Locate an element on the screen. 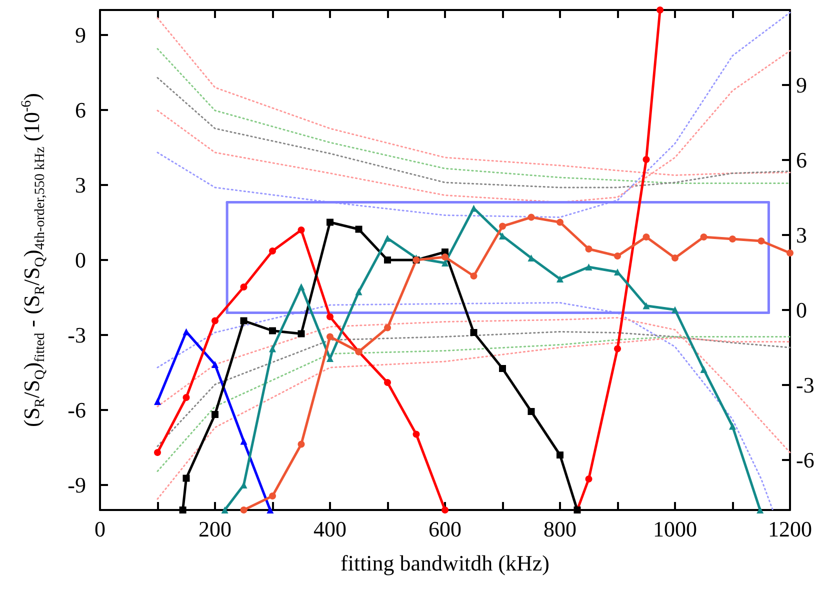 The height and width of the screenshot is (595, 820). x-tick-label: 800 is located at coordinates (560, 529).